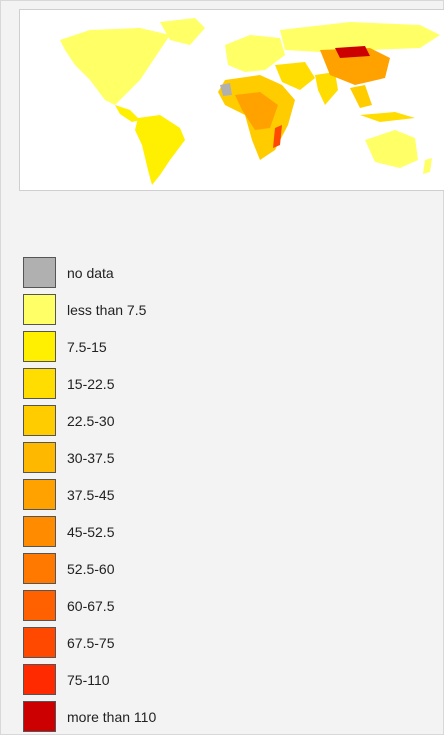 The height and width of the screenshot is (735, 444). What do you see at coordinates (173, 680) in the screenshot?
I see `legend-item: 75-110` at bounding box center [173, 680].